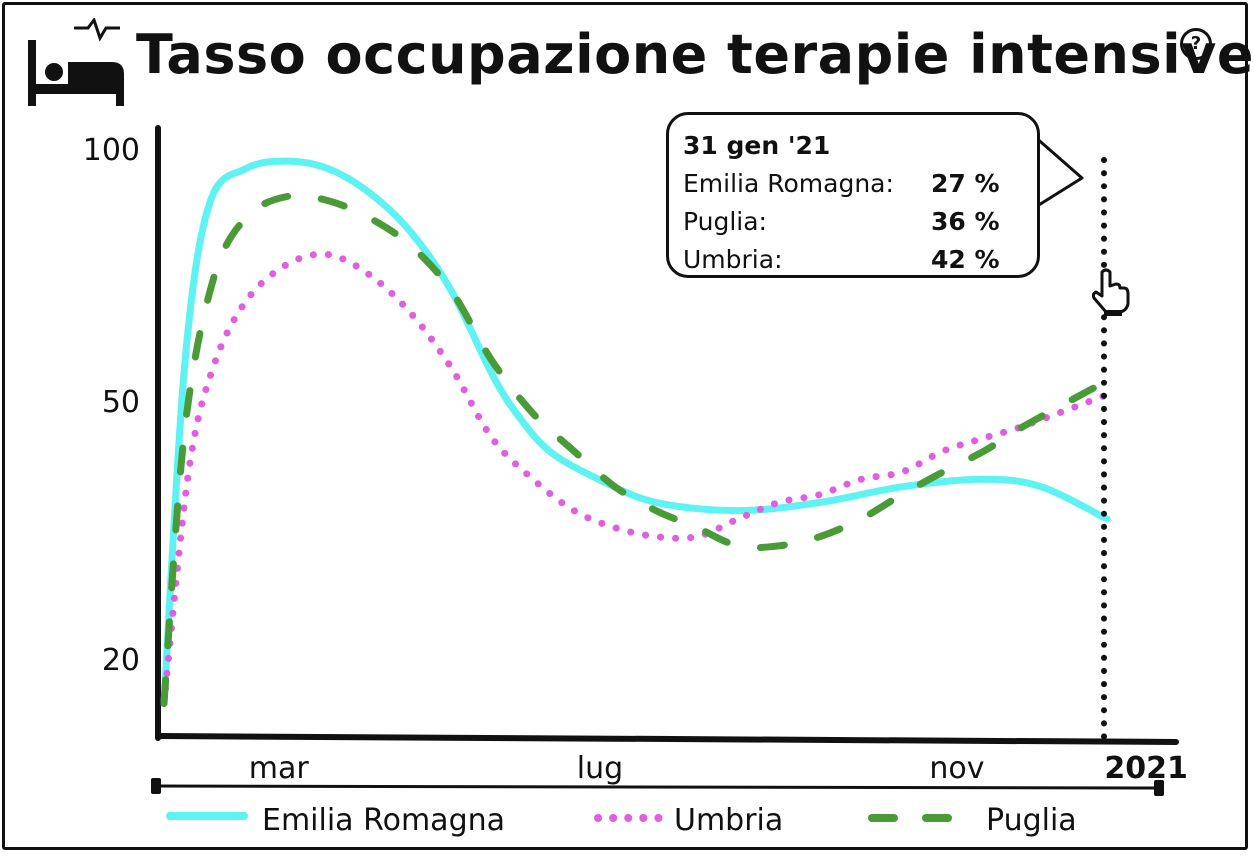  Describe the element at coordinates (733, 259) in the screenshot. I see `tooltip-label: Umbria:` at that location.